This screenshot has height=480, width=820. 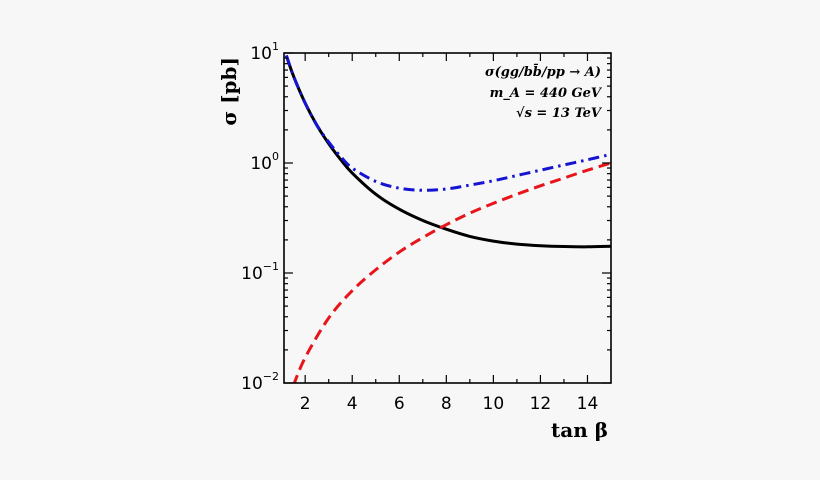 I want to click on x-tick-label: 4, so click(x=352, y=404).